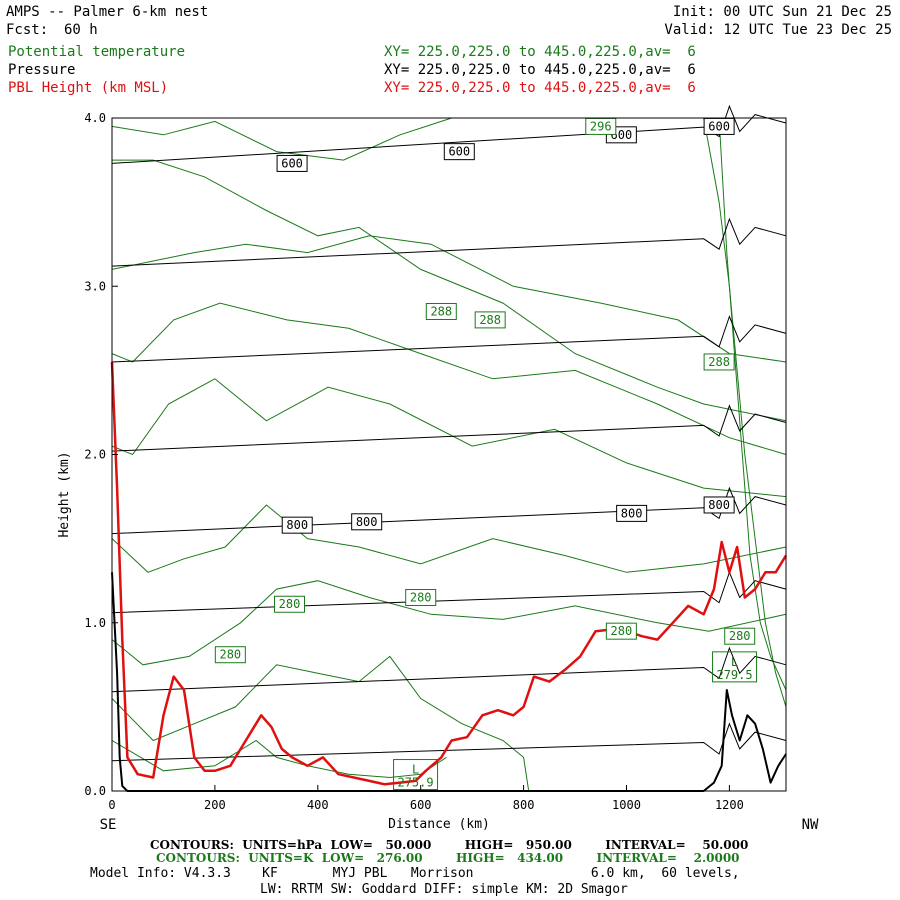 The width and height of the screenshot is (900, 900). I want to click on model-title: AMPS -- Palmer 6-km nest, so click(107, 12).